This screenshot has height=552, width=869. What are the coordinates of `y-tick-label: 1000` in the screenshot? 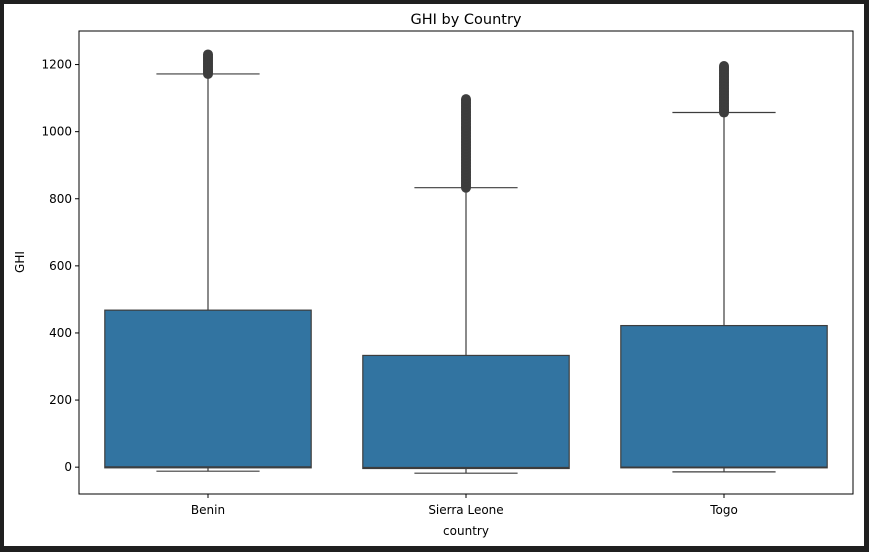 It's located at (56, 132).